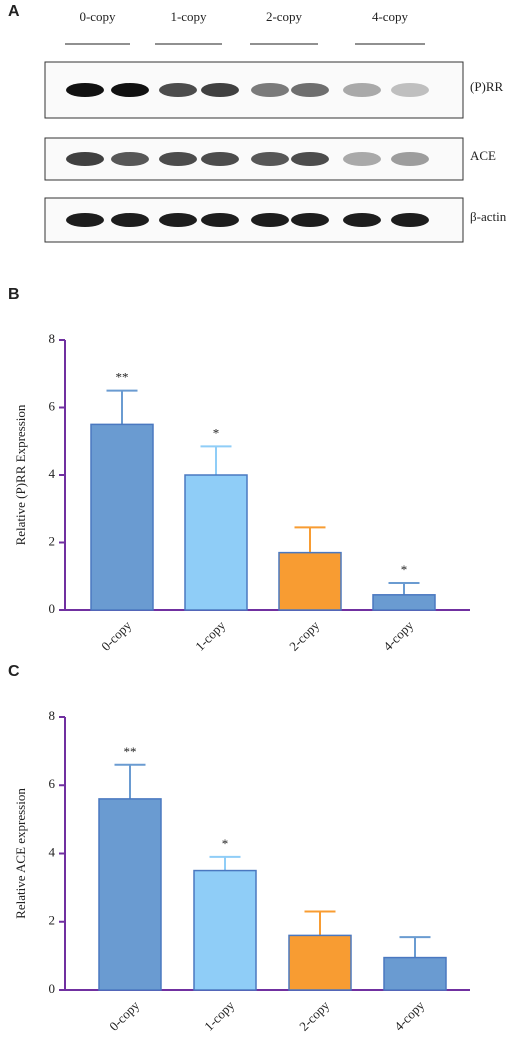  Describe the element at coordinates (488, 216) in the screenshot. I see `row-label: β-actin` at that location.